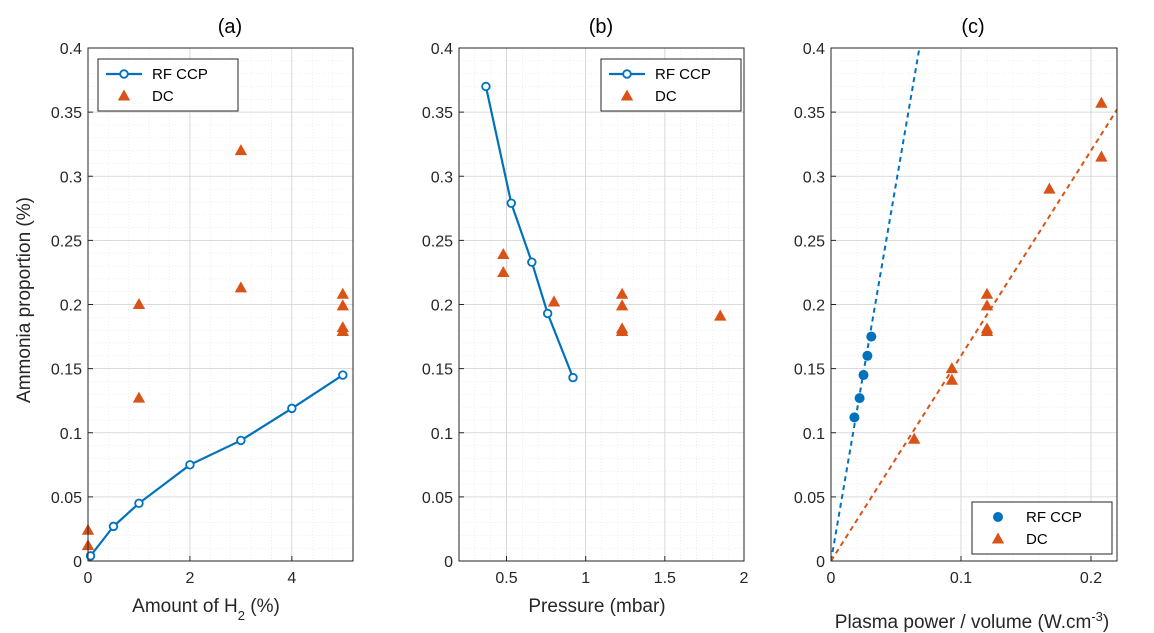  Describe the element at coordinates (596, 606) in the screenshot. I see `panel-b-x-axis-label: Pressure (mbar)` at that location.